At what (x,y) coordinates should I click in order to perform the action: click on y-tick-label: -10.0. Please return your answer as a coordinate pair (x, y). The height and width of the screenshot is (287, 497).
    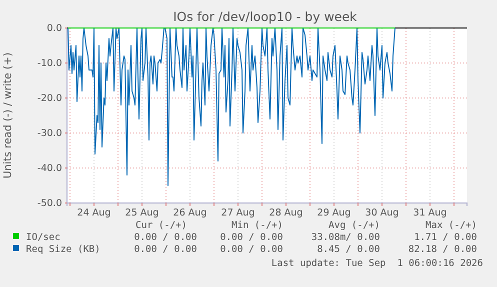
    Looking at the image, I should click on (49, 64).